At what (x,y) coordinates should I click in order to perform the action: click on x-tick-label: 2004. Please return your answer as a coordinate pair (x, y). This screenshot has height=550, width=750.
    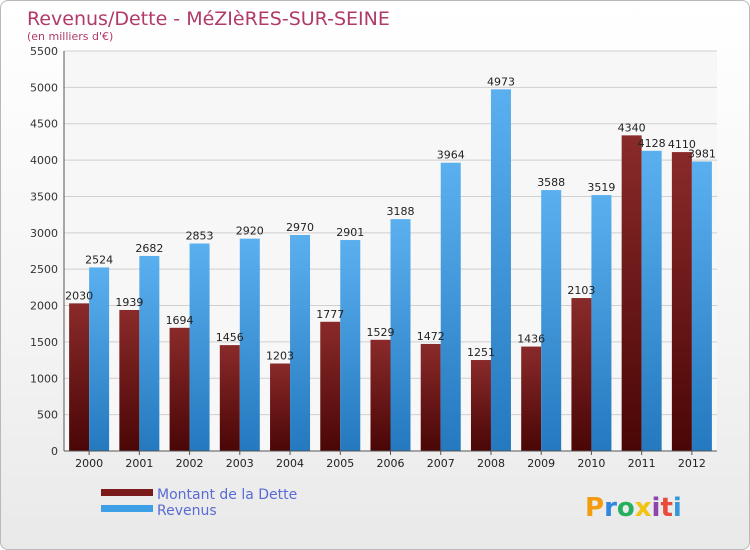
    Looking at the image, I should click on (290, 463).